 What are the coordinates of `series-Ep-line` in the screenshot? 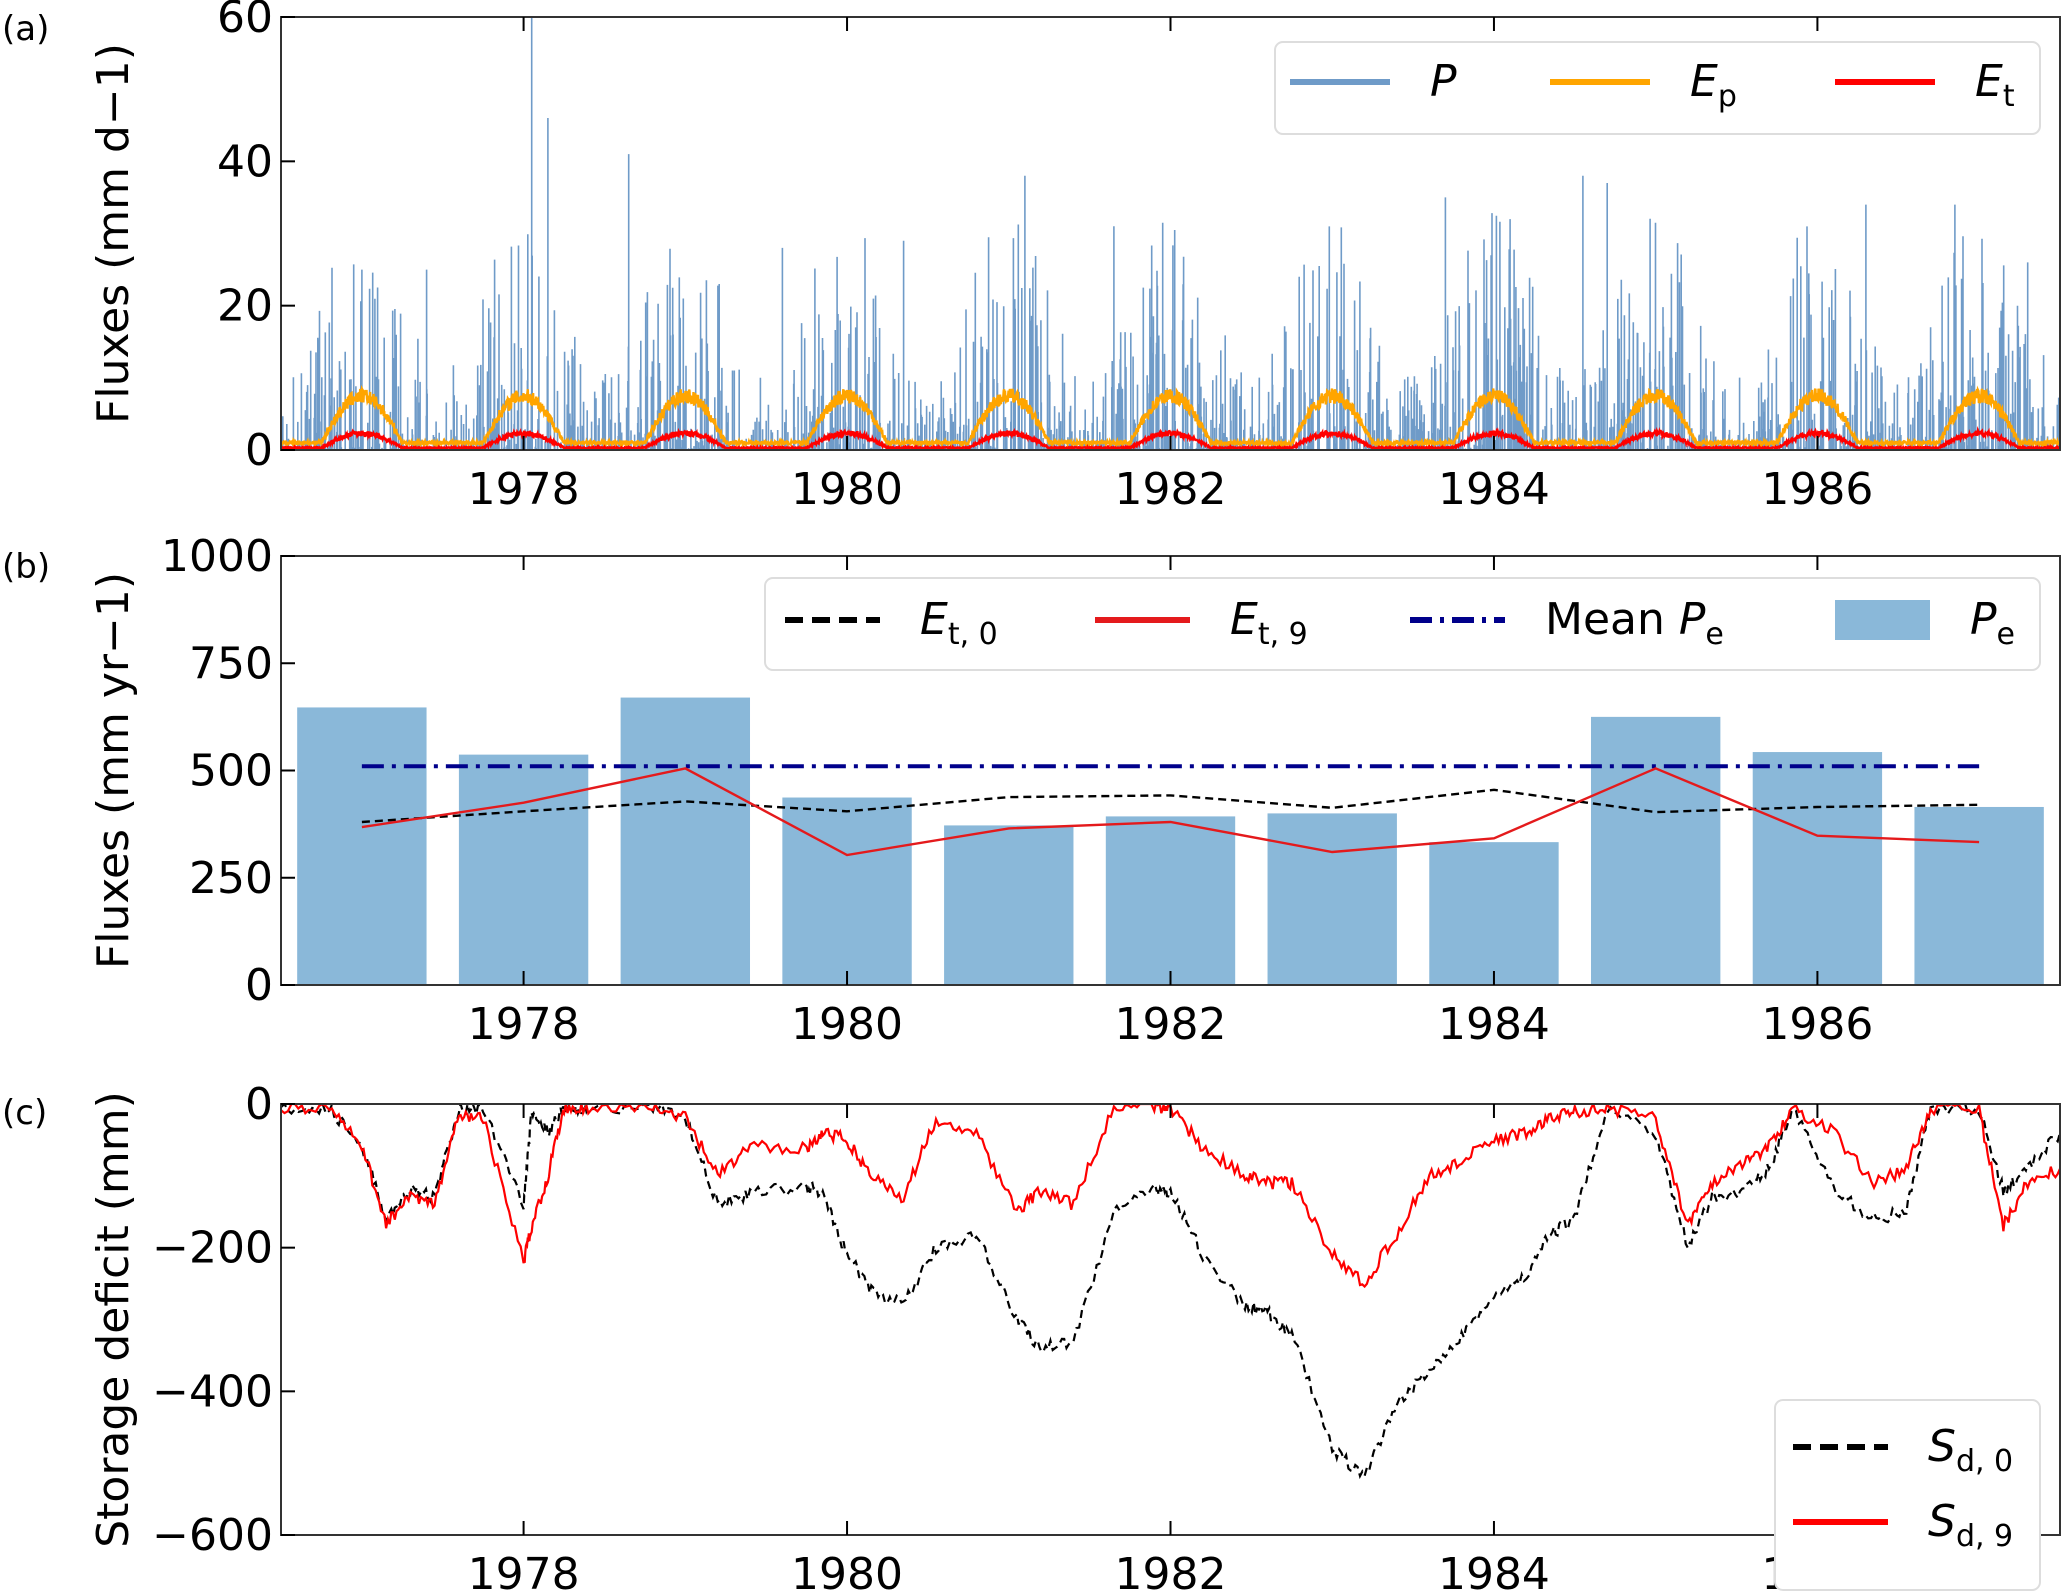 It's located at (1170, 417).